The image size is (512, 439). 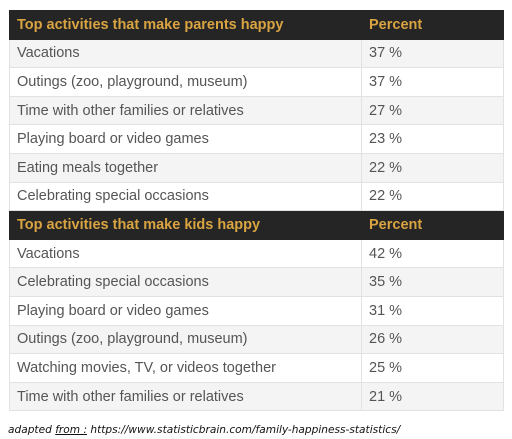 I want to click on table-row: Celebrating special occasions 35 %, so click(x=256, y=282).